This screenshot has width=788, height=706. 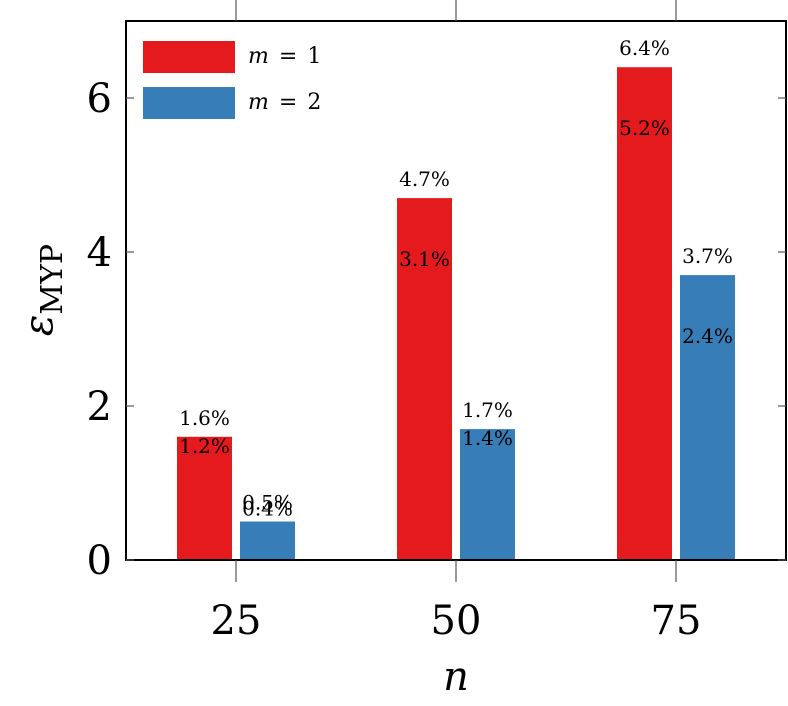 What do you see at coordinates (39, 325) in the screenshot?
I see `y-axis-label-main: ε` at bounding box center [39, 325].